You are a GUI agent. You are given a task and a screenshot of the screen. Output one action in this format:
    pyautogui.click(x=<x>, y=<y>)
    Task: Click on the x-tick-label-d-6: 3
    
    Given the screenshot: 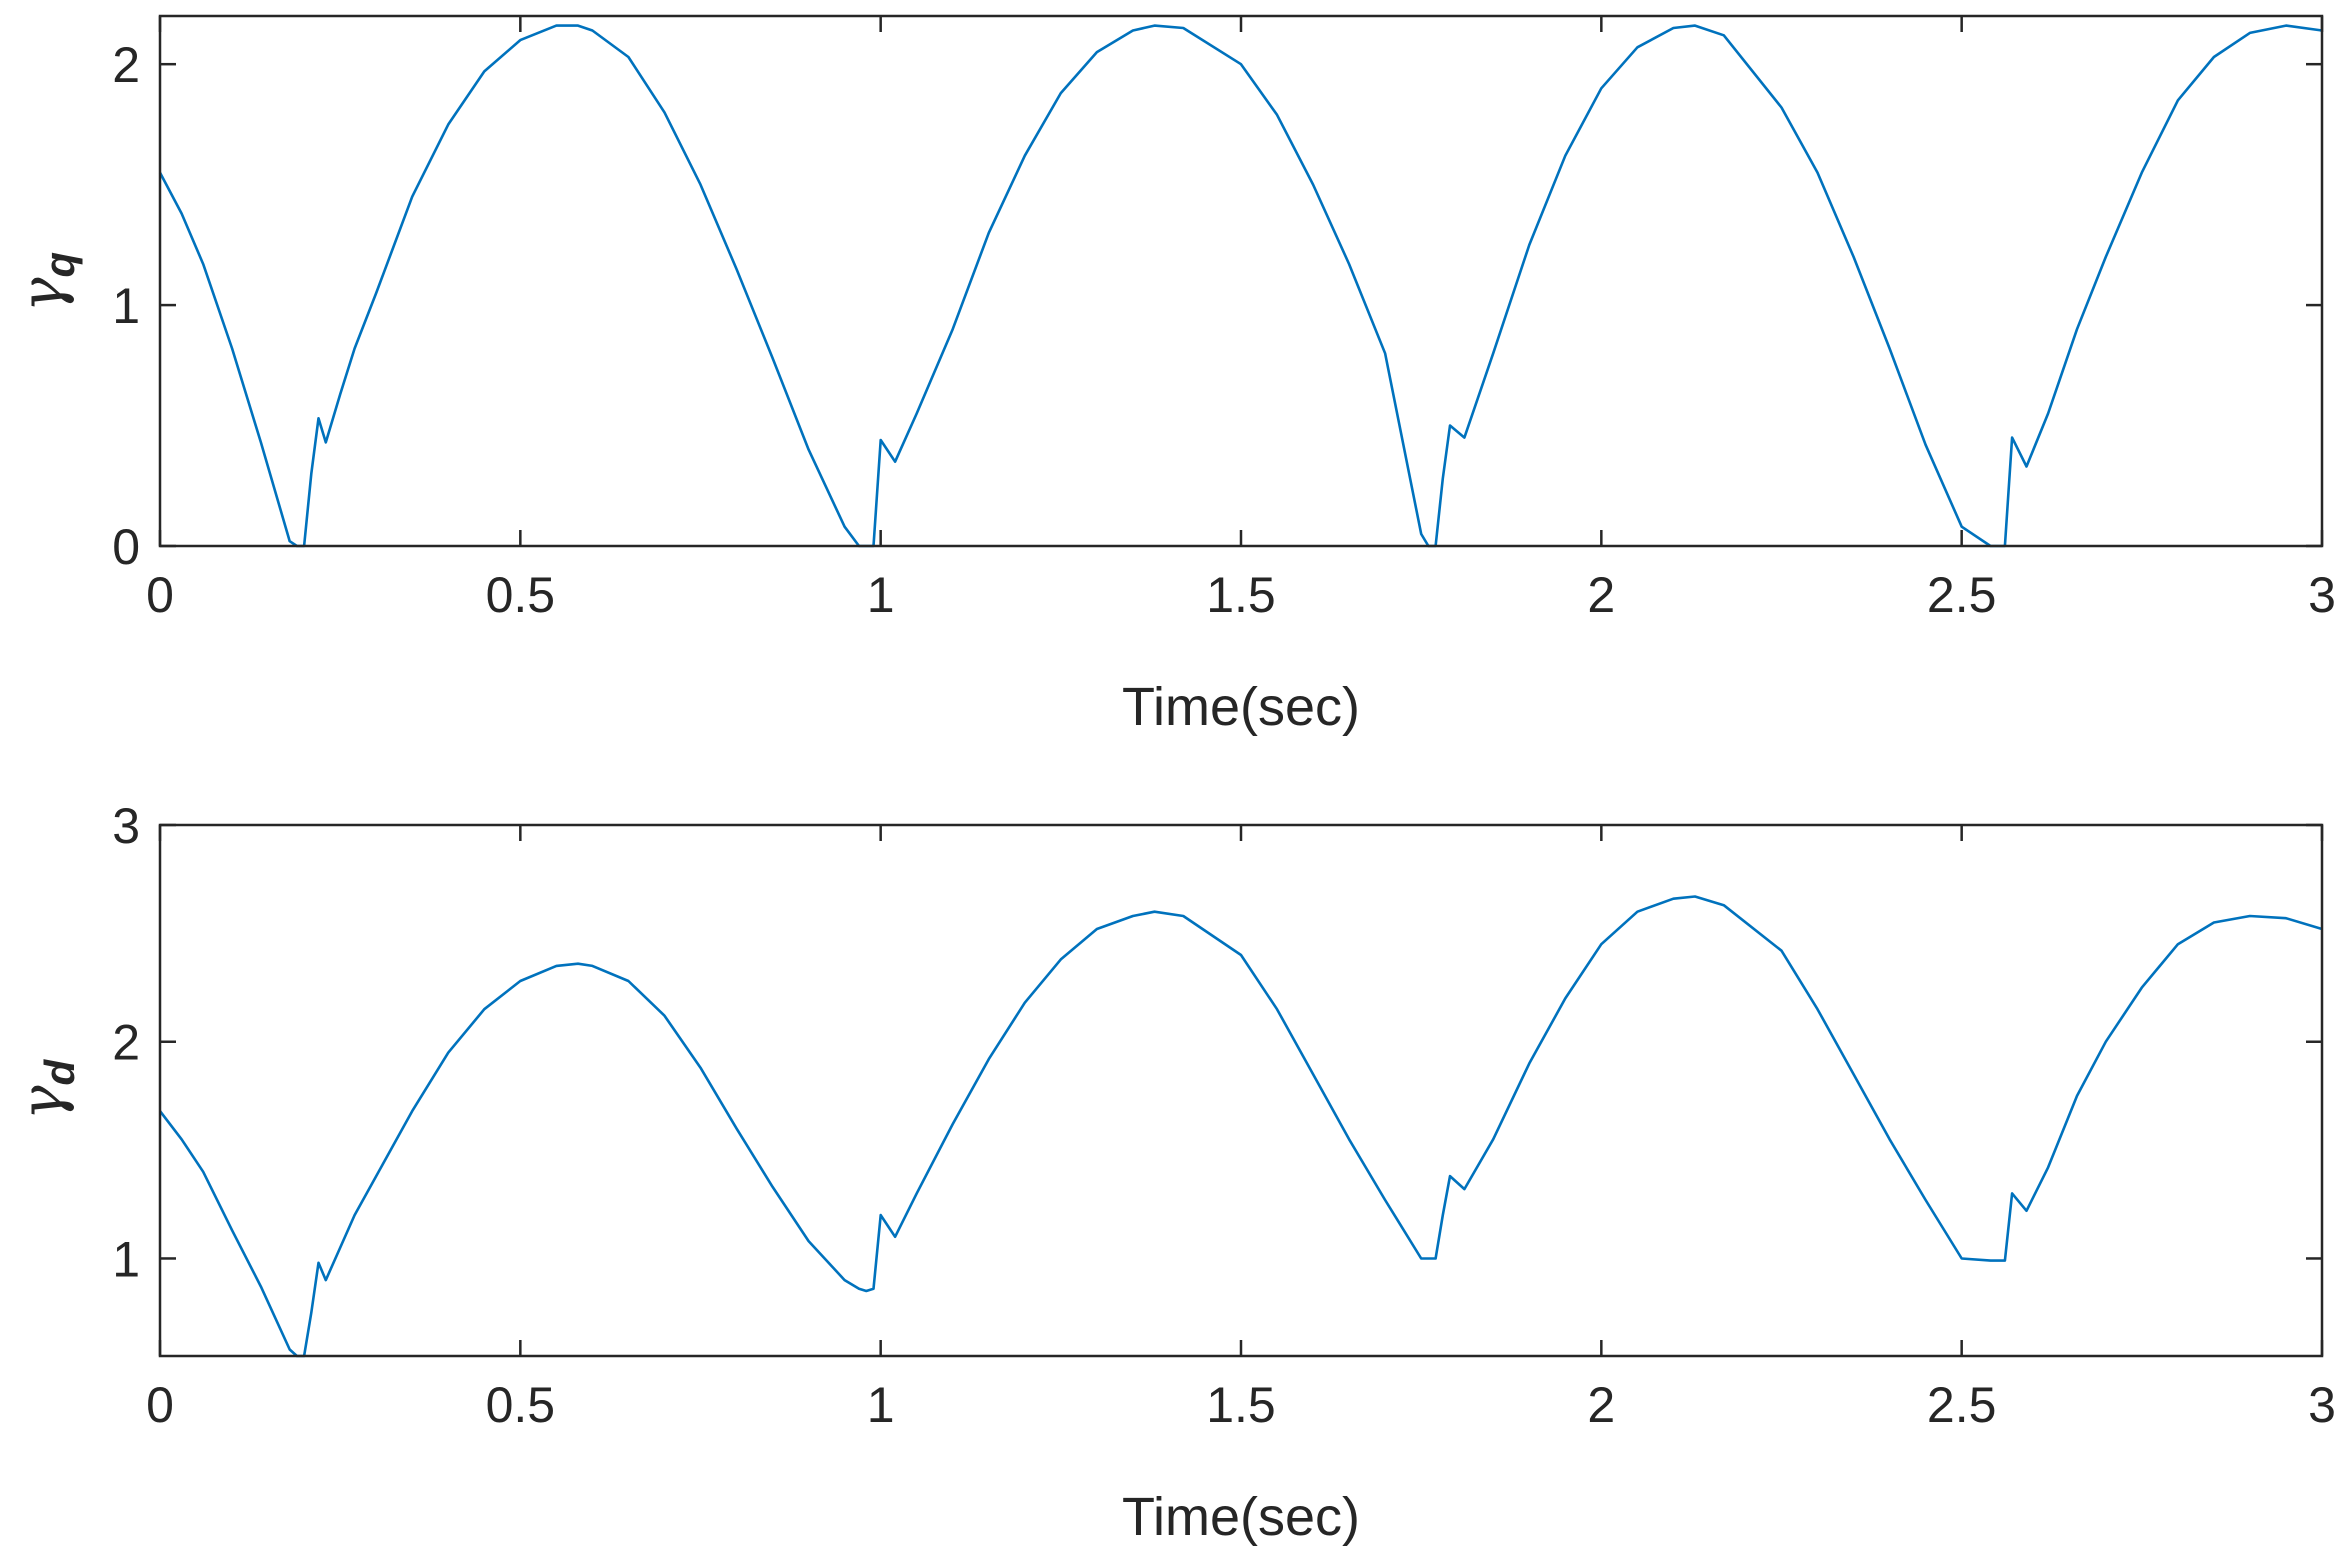 What is the action you would take?
    pyautogui.click(x=2322, y=1405)
    